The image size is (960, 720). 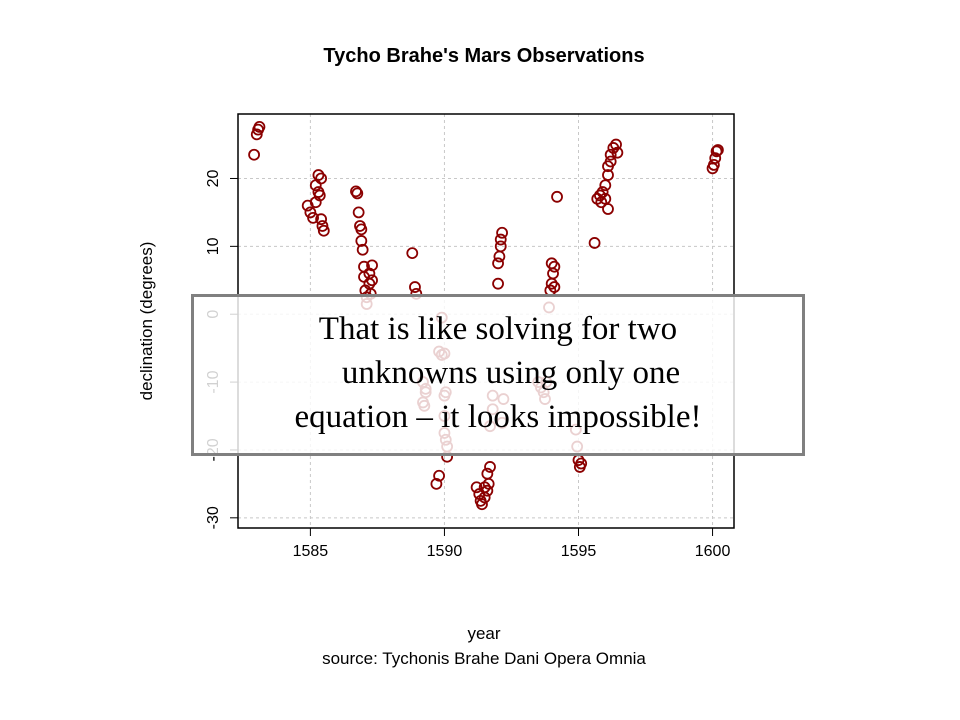 What do you see at coordinates (445, 551) in the screenshot?
I see `x-tick-label: 1590` at bounding box center [445, 551].